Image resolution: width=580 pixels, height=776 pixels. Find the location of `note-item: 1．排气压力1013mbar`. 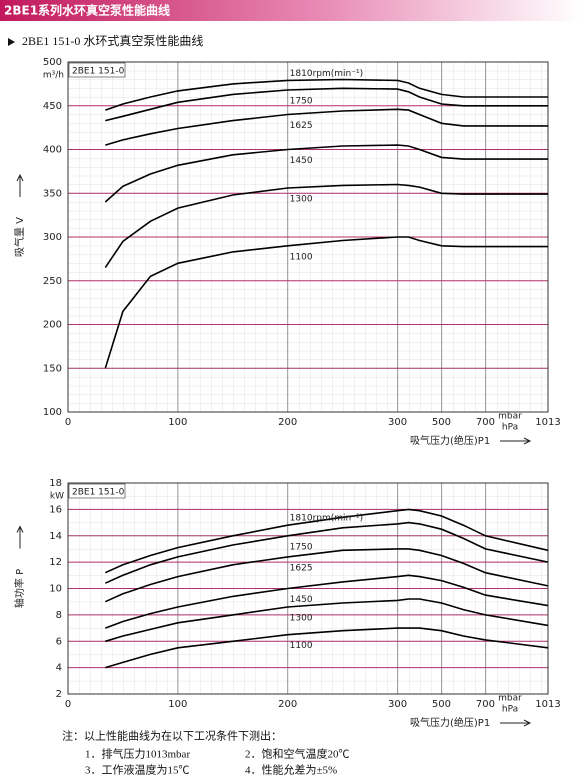

note-item: 1．排气压力1013mbar is located at coordinates (137, 754).